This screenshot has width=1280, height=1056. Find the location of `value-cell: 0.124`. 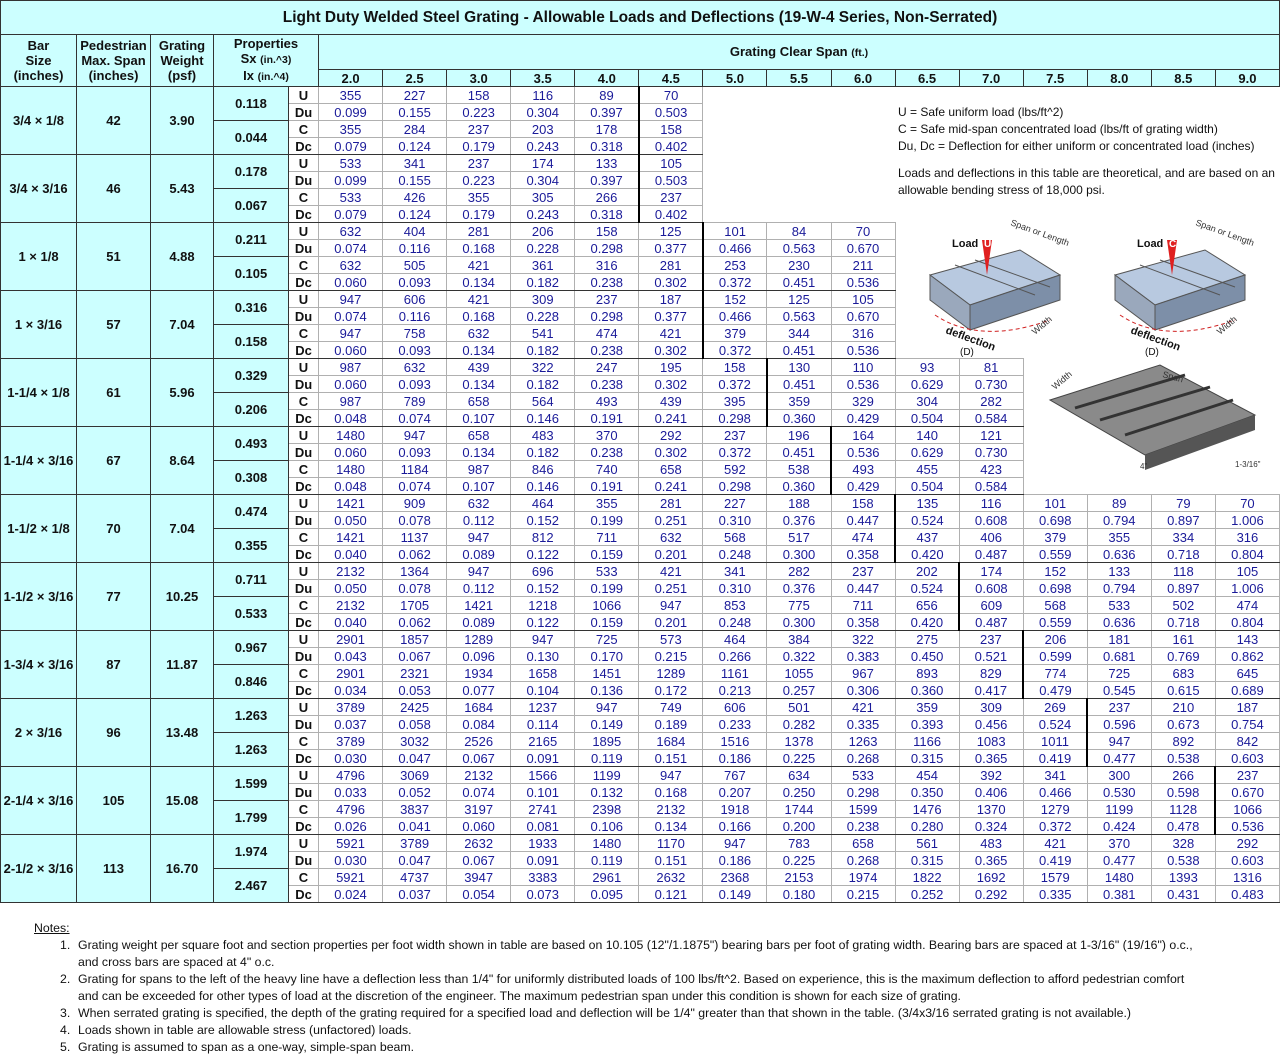

value-cell: 0.124 is located at coordinates (415, 214).